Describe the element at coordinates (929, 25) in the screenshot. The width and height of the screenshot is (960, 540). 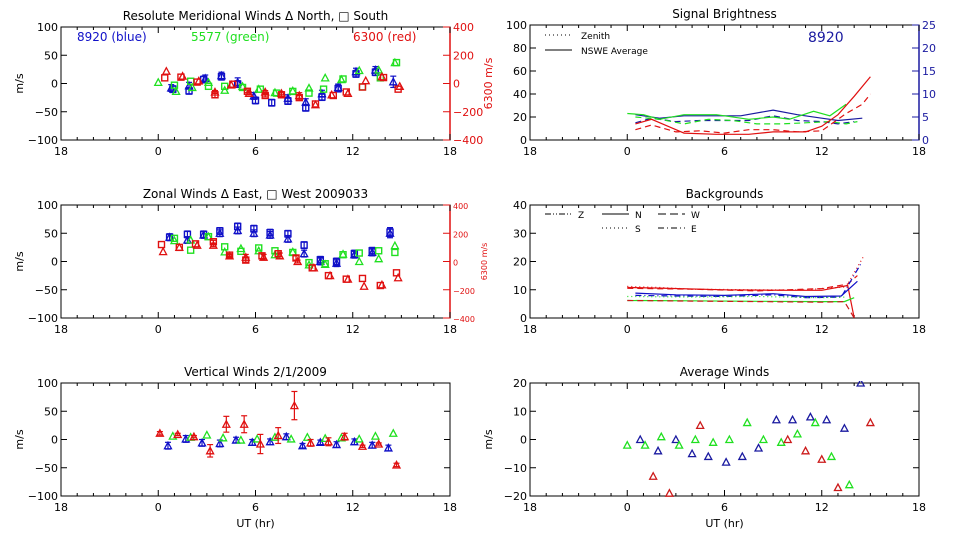
I see `right-y-tick-label: 25` at that location.